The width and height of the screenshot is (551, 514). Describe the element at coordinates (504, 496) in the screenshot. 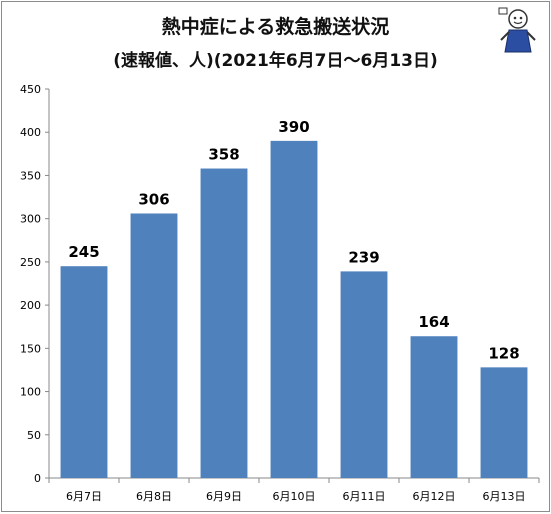

I see `x-tick-label: 6月13日` at that location.